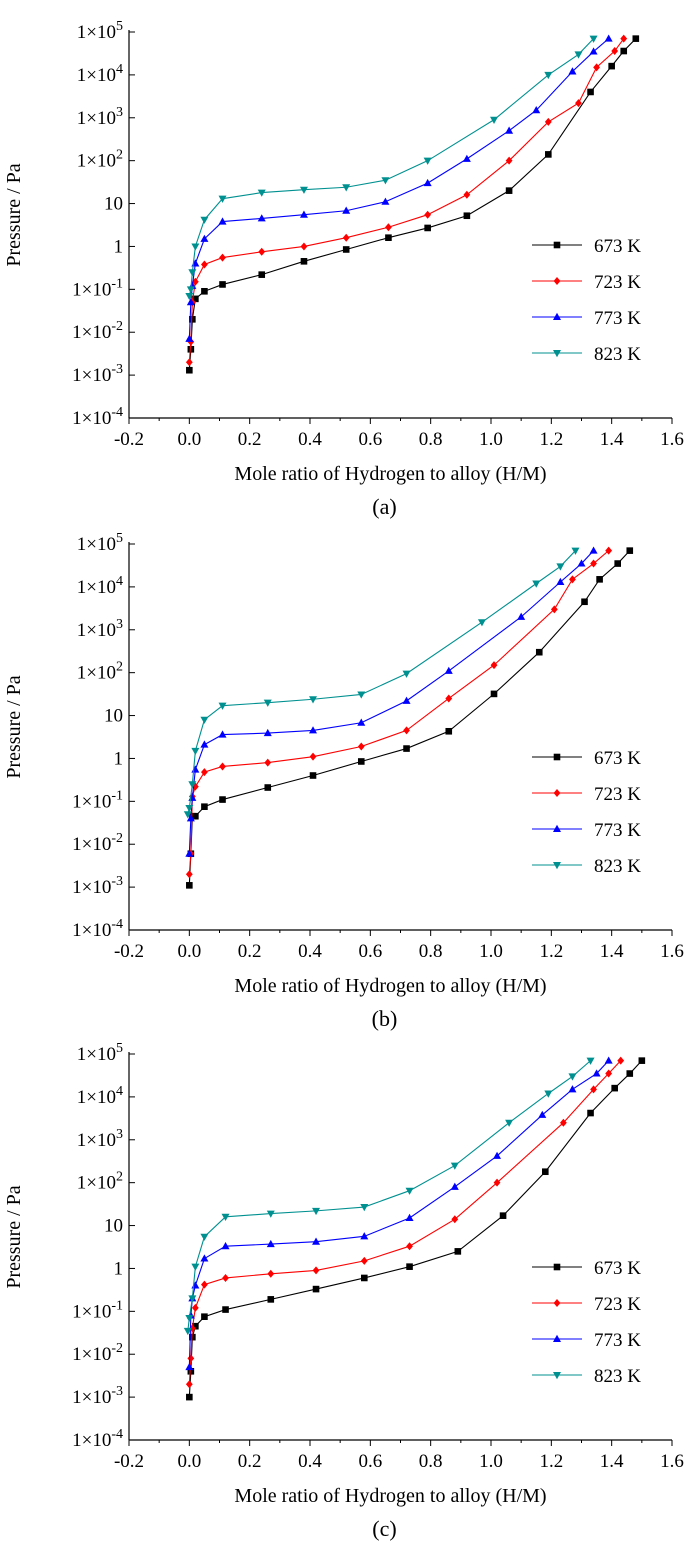 The width and height of the screenshot is (700, 1545). I want to click on x-tick-label: 1.2, so click(551, 951).